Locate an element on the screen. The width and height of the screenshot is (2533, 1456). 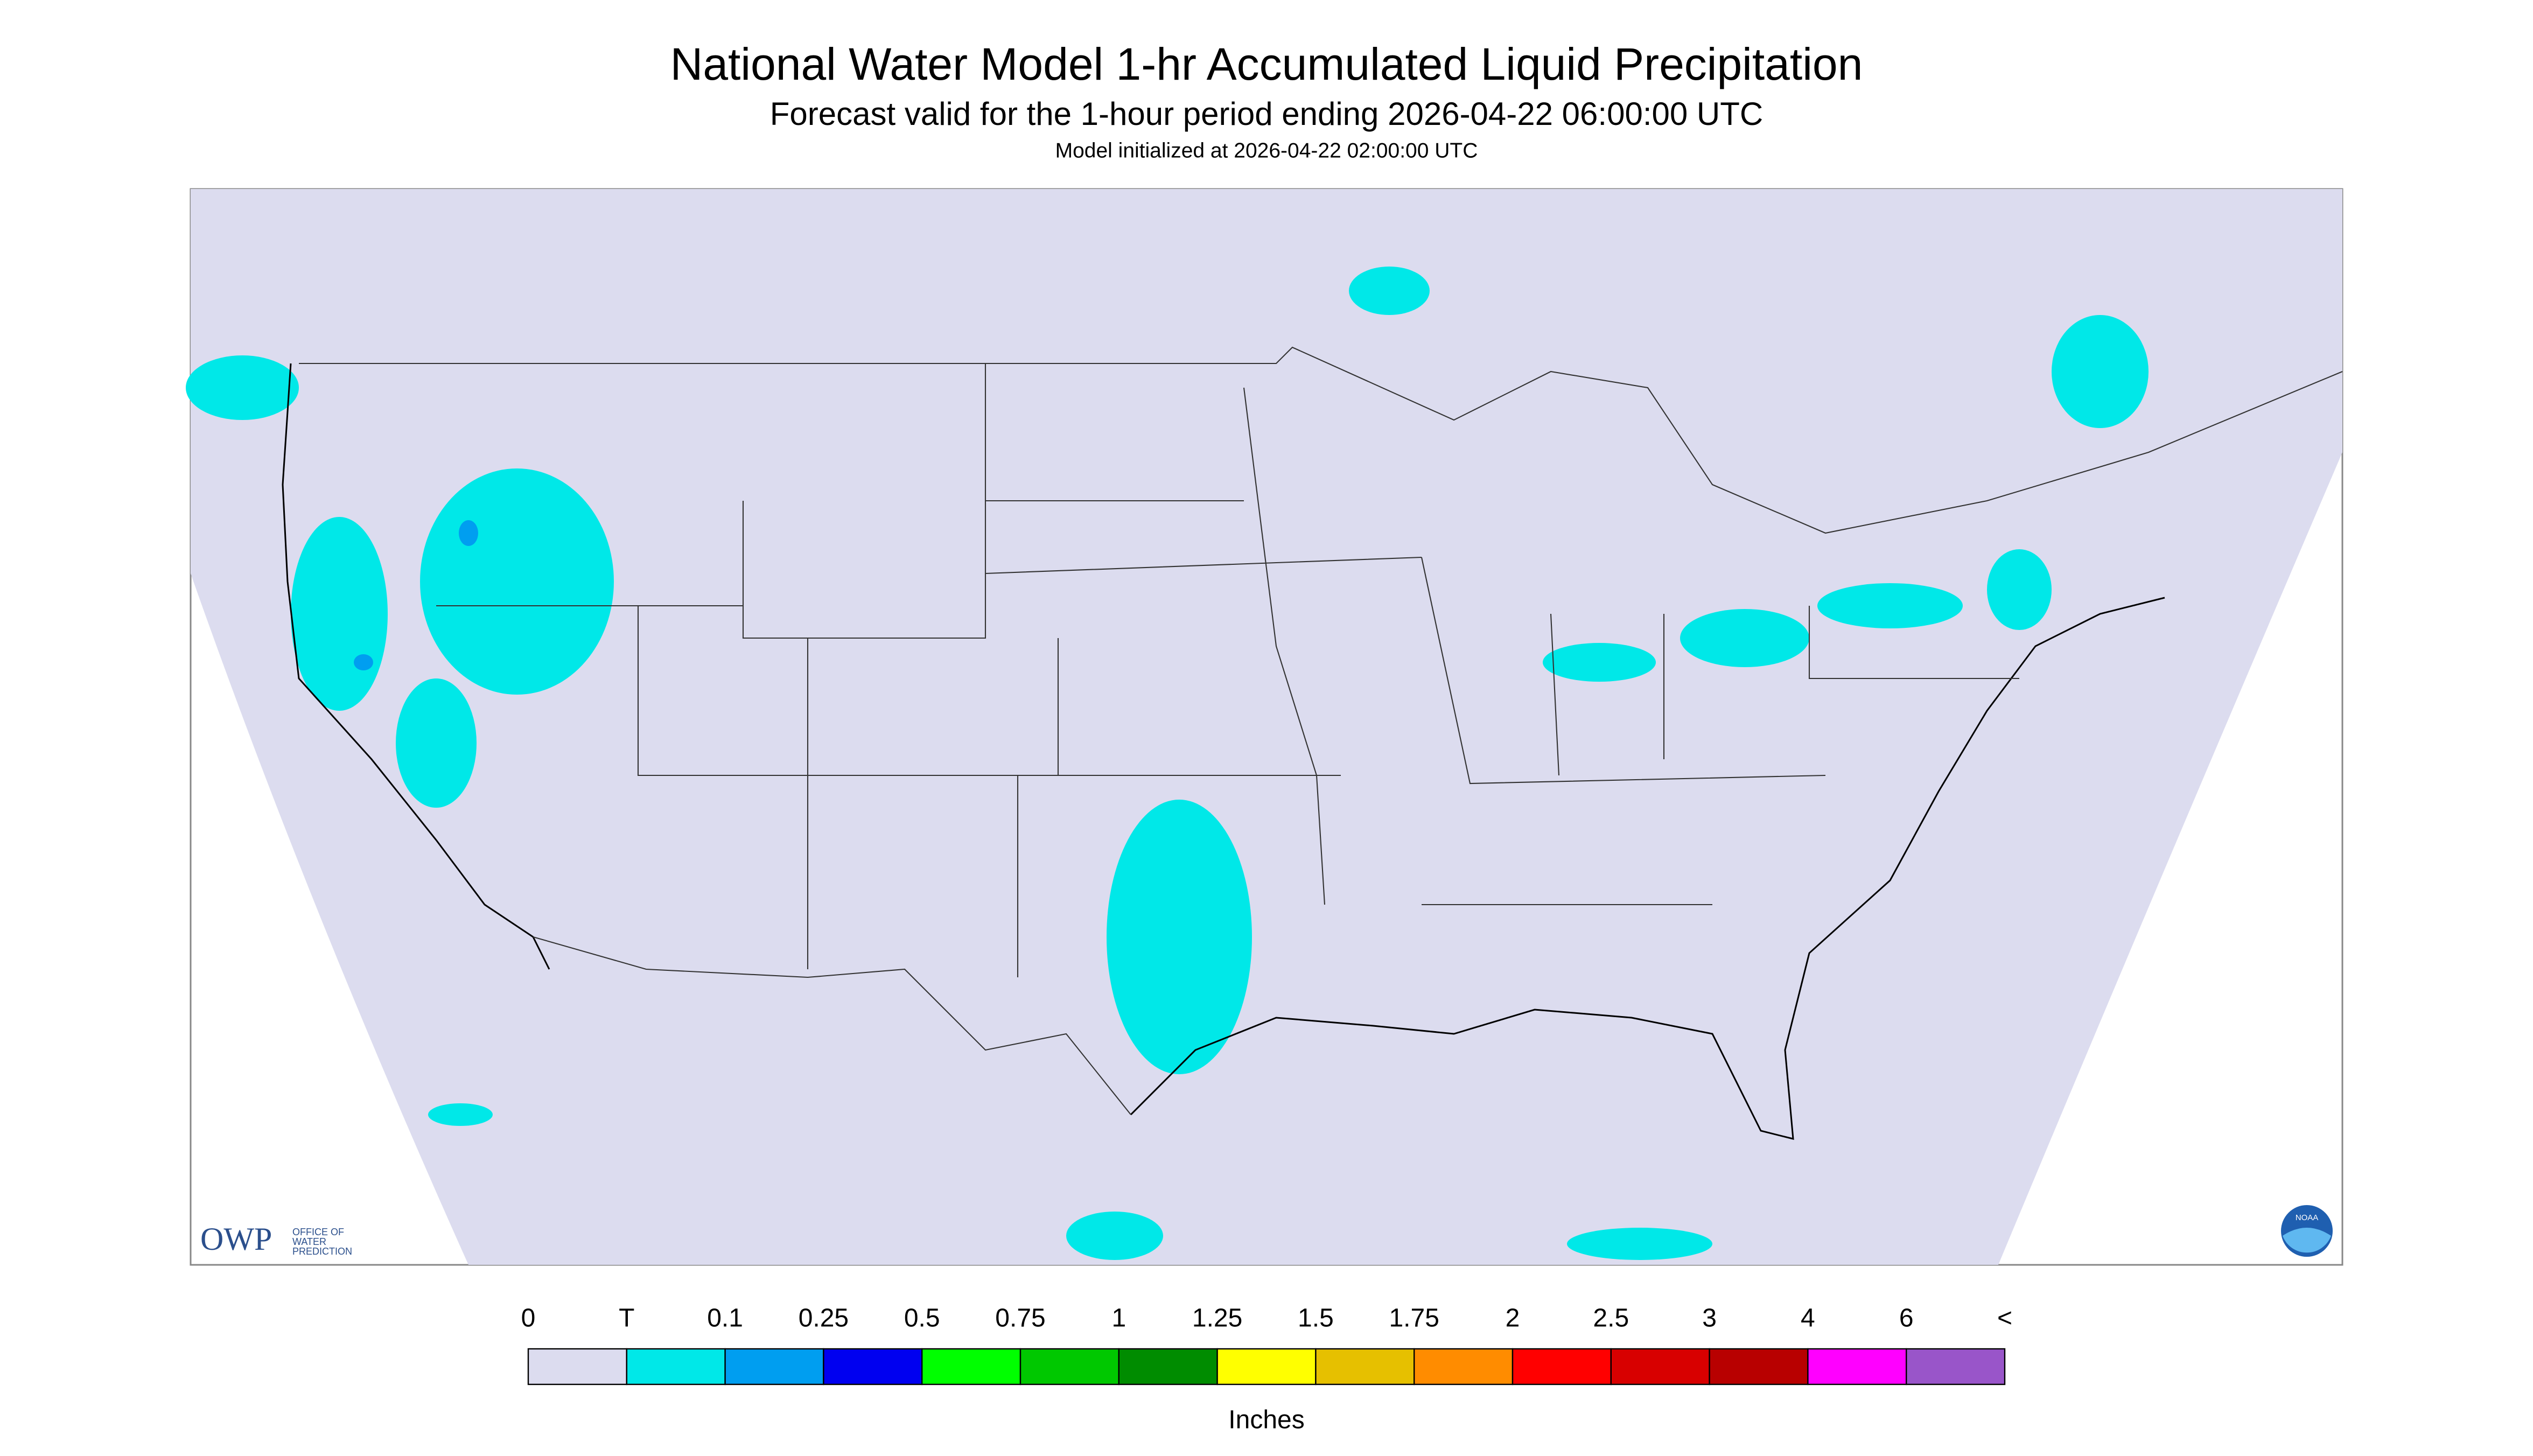
colorbar-unit: Inches is located at coordinates (1266, 1420).